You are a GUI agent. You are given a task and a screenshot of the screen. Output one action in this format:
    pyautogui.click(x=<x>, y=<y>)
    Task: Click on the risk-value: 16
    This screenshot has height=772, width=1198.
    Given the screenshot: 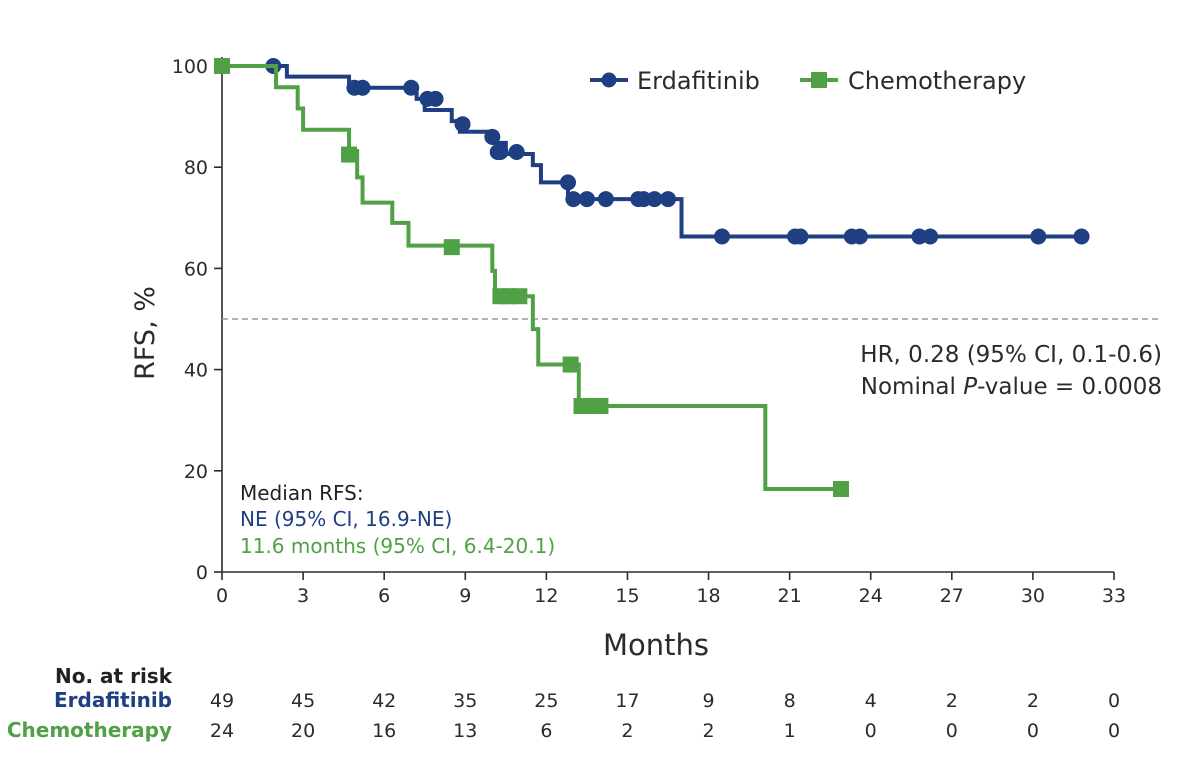 What is the action you would take?
    pyautogui.click(x=384, y=731)
    